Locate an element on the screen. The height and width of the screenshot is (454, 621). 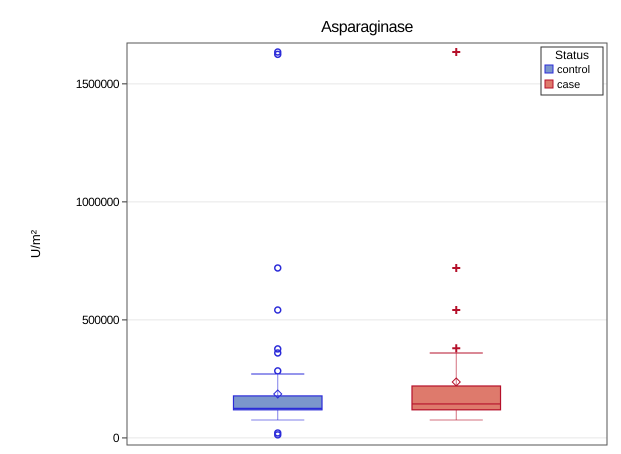
chart-title: Asparaginase is located at coordinates (367, 27).